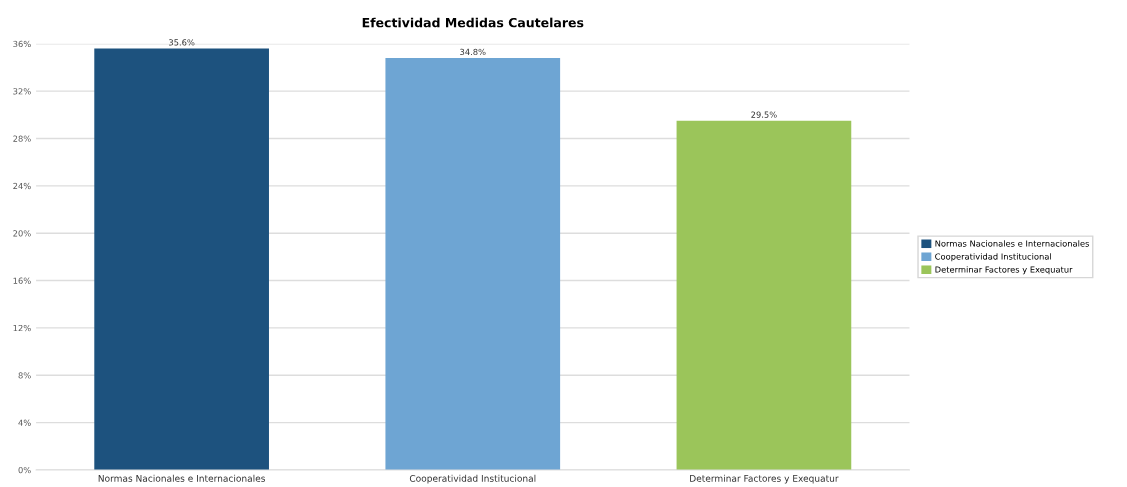  What do you see at coordinates (1012, 243) in the screenshot?
I see `legend-label: Normas Nacionales e Internacionales` at bounding box center [1012, 243].